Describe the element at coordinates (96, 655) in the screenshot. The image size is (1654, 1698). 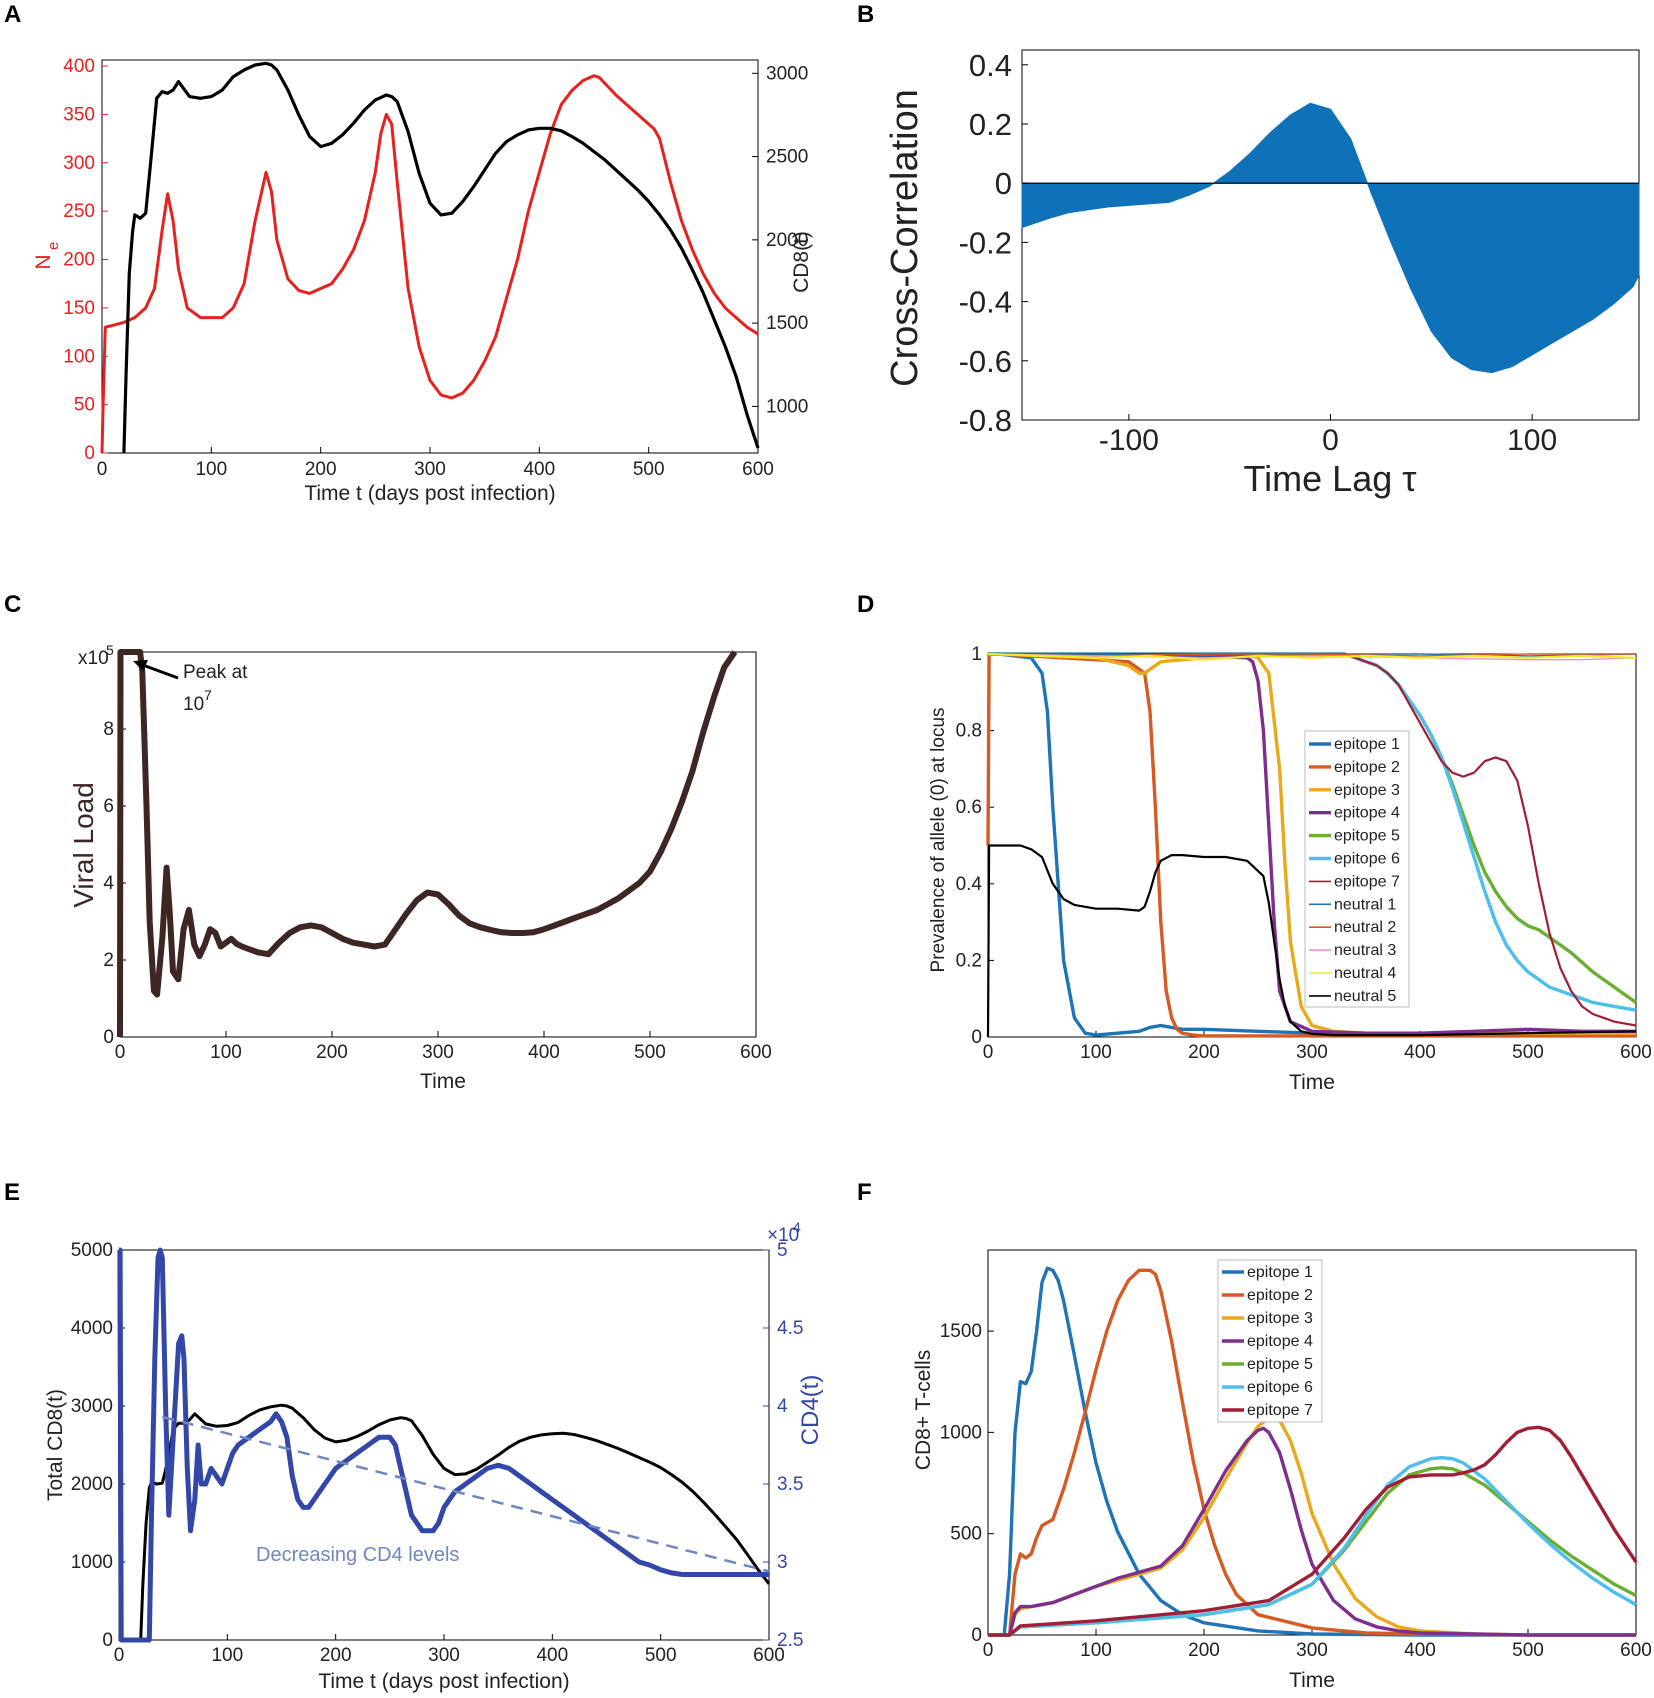
I see `panel-c-multiplier: x10 5` at that location.